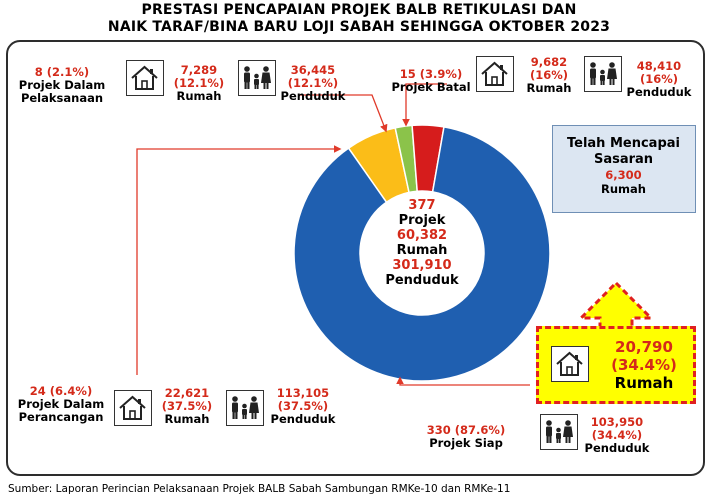 Image resolution: width=718 pixels, height=498 pixels. I want to click on perancangan-rumah-label: Rumah, so click(187, 419).